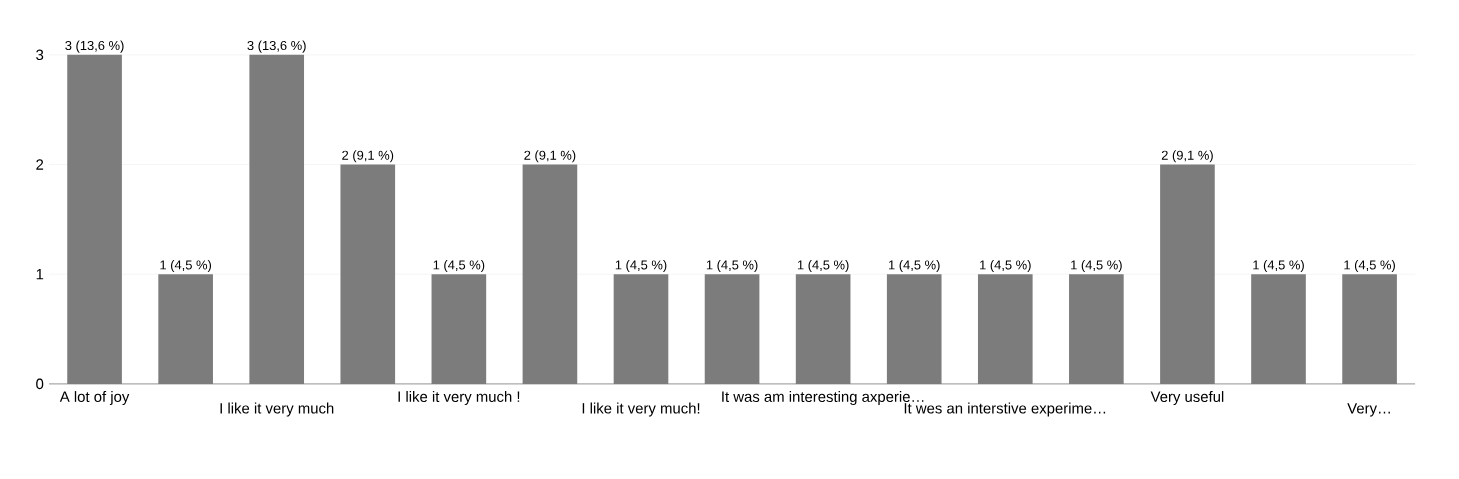 The height and width of the screenshot is (479, 1459). Describe the element at coordinates (40, 274) in the screenshot. I see `y-tick-label: 1` at that location.